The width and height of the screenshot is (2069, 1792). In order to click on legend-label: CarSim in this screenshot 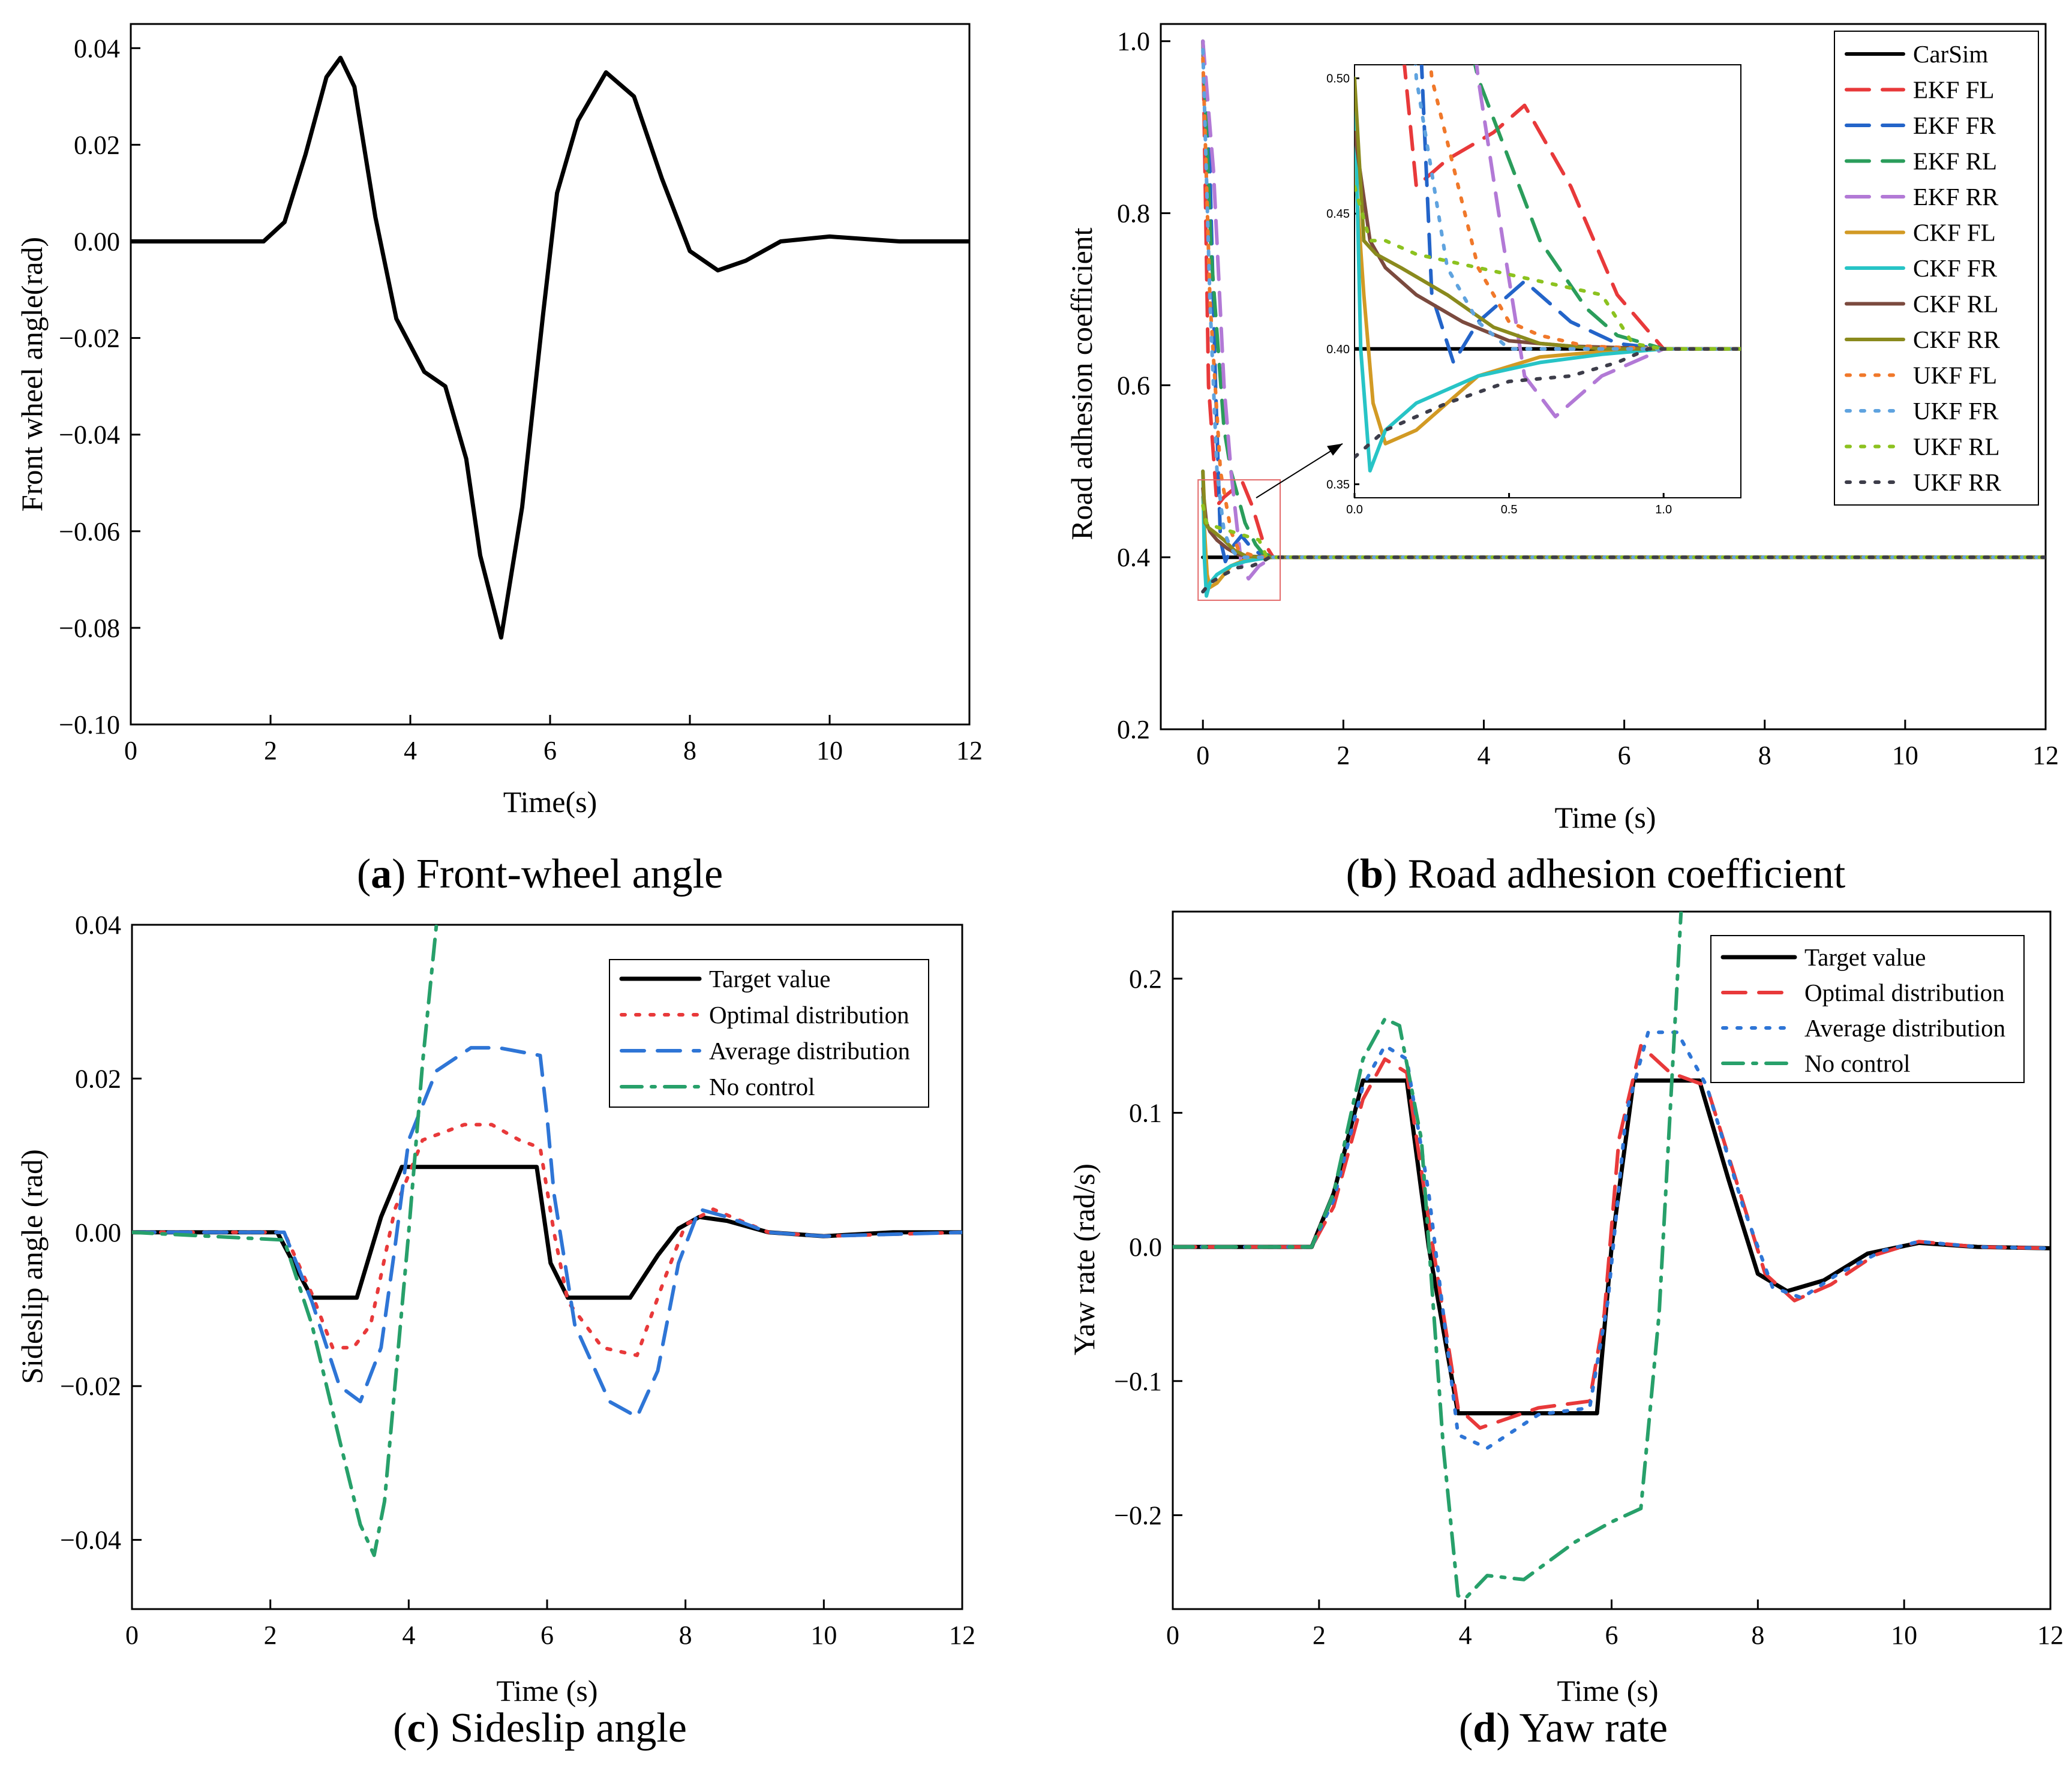, I will do `click(1951, 54)`.